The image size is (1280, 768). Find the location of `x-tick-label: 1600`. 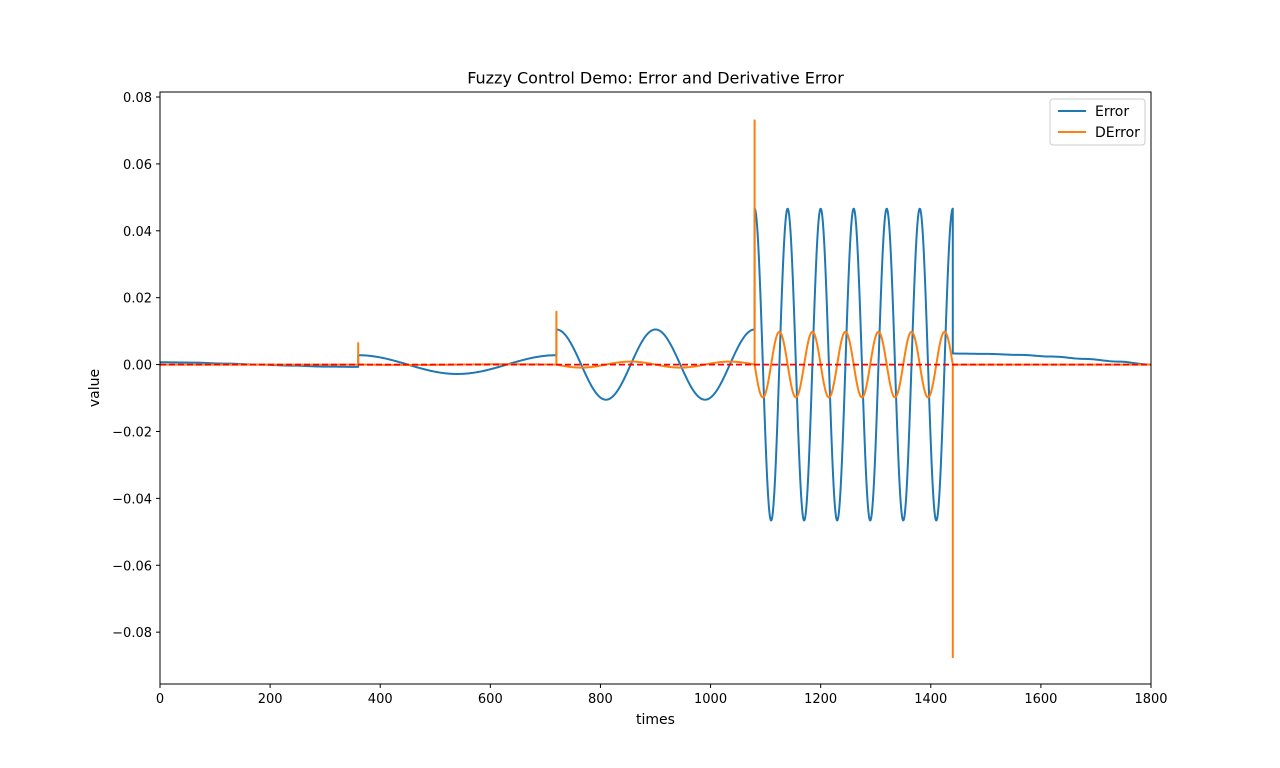

x-tick-label: 1600 is located at coordinates (1040, 699).